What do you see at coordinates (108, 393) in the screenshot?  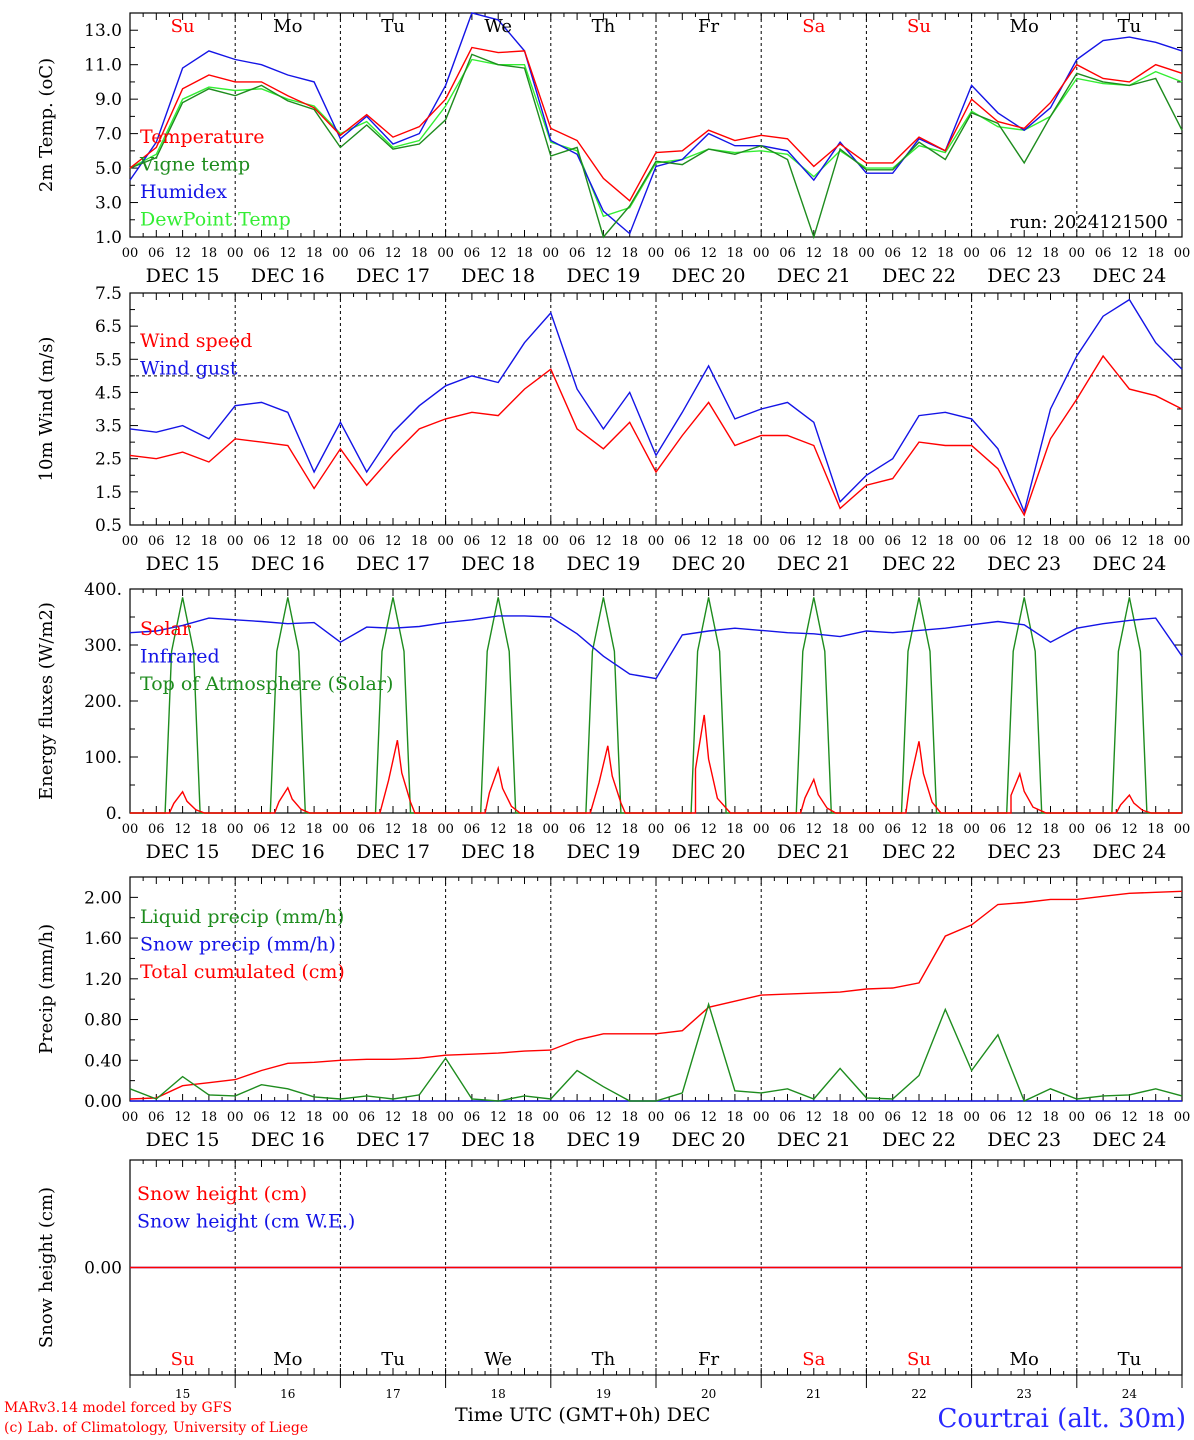 I see `y-tick-label: 4.5` at bounding box center [108, 393].